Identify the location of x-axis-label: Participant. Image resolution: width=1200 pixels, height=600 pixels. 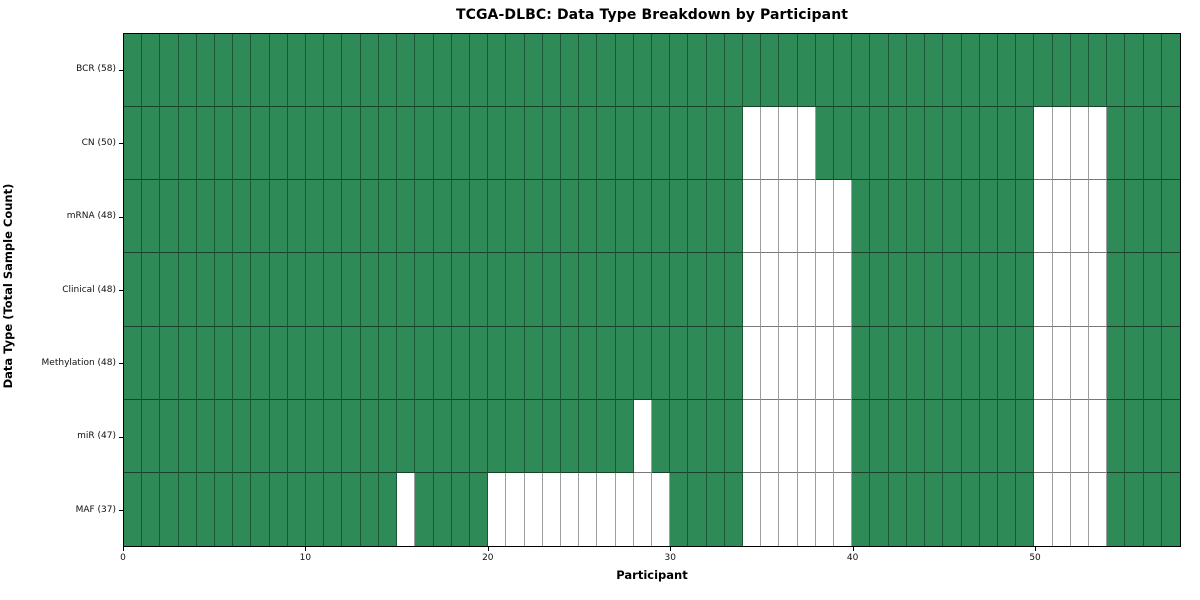
(652, 575).